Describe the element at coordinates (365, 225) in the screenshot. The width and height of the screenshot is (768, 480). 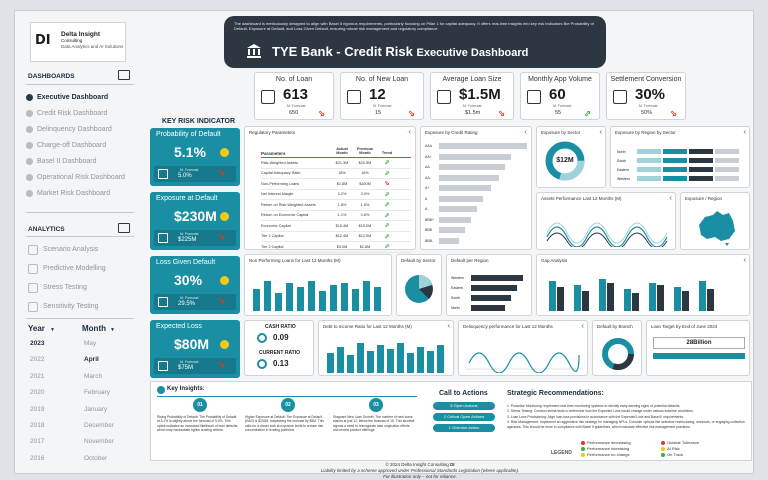
I see `param-previous: $15.0M` at that location.